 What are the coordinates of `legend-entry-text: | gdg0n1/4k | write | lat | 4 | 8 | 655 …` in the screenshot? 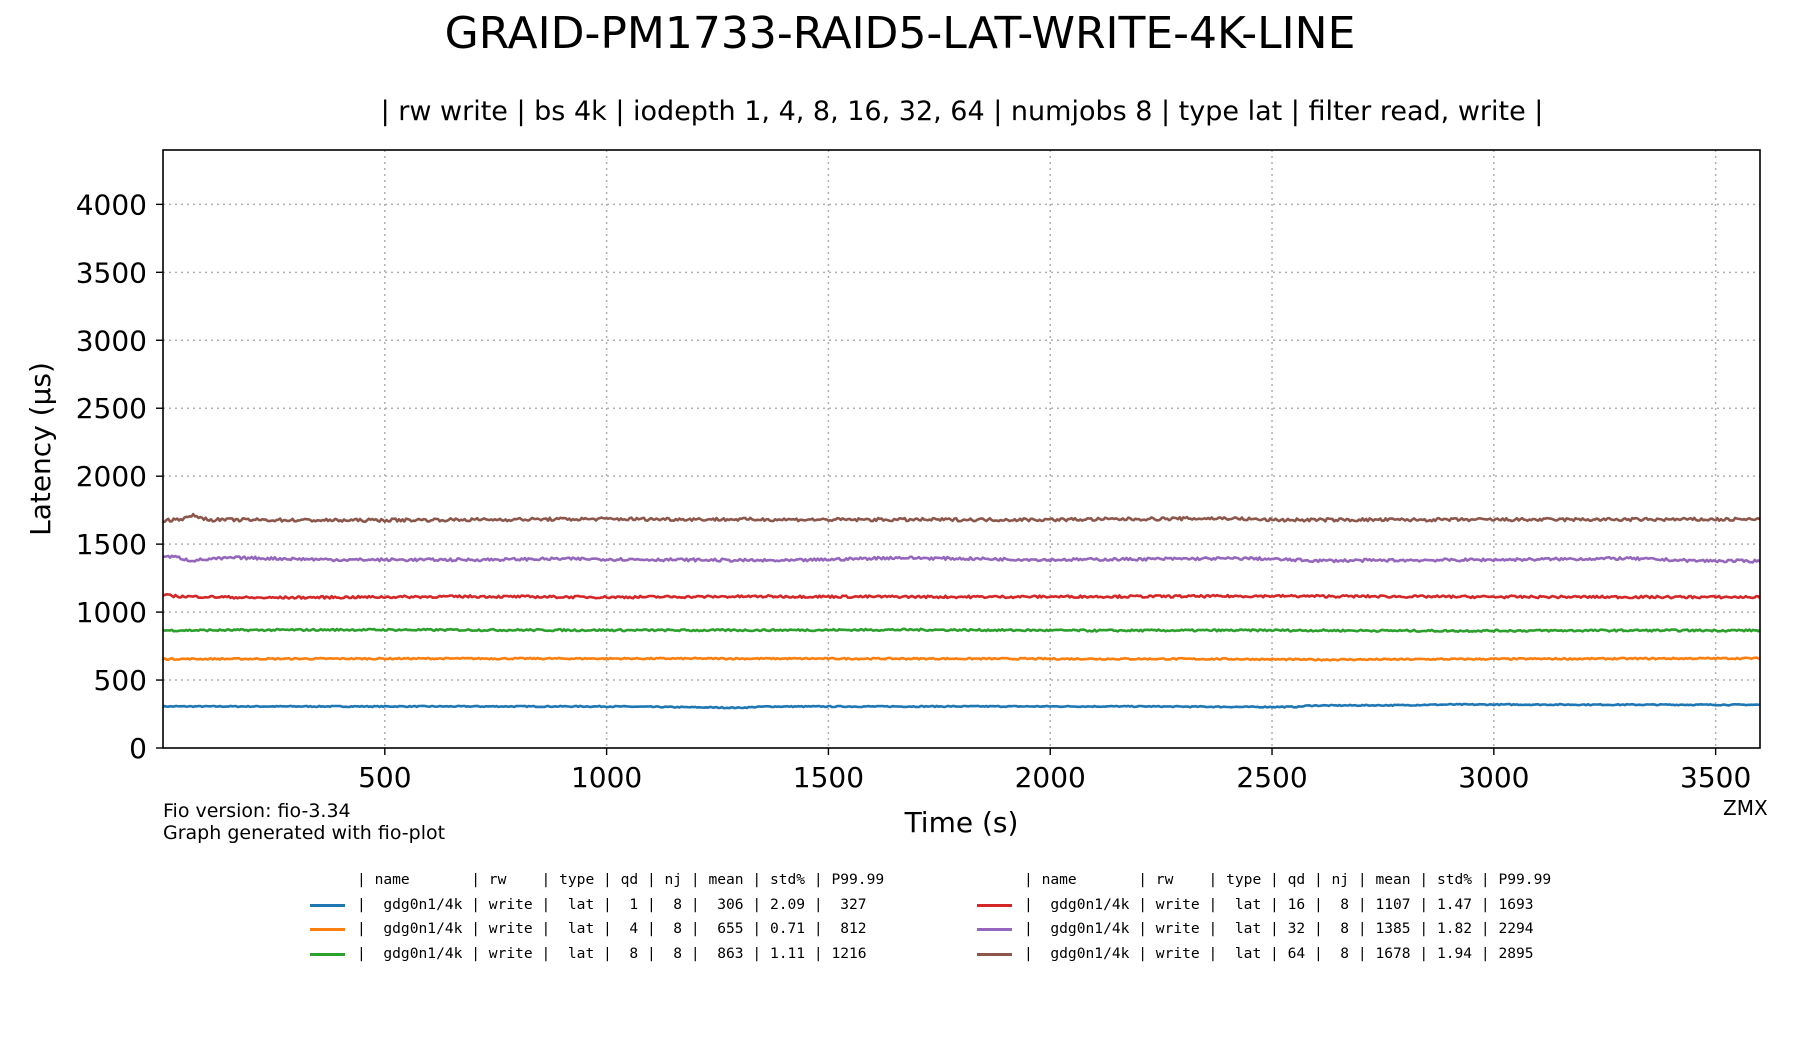 It's located at (612, 928).